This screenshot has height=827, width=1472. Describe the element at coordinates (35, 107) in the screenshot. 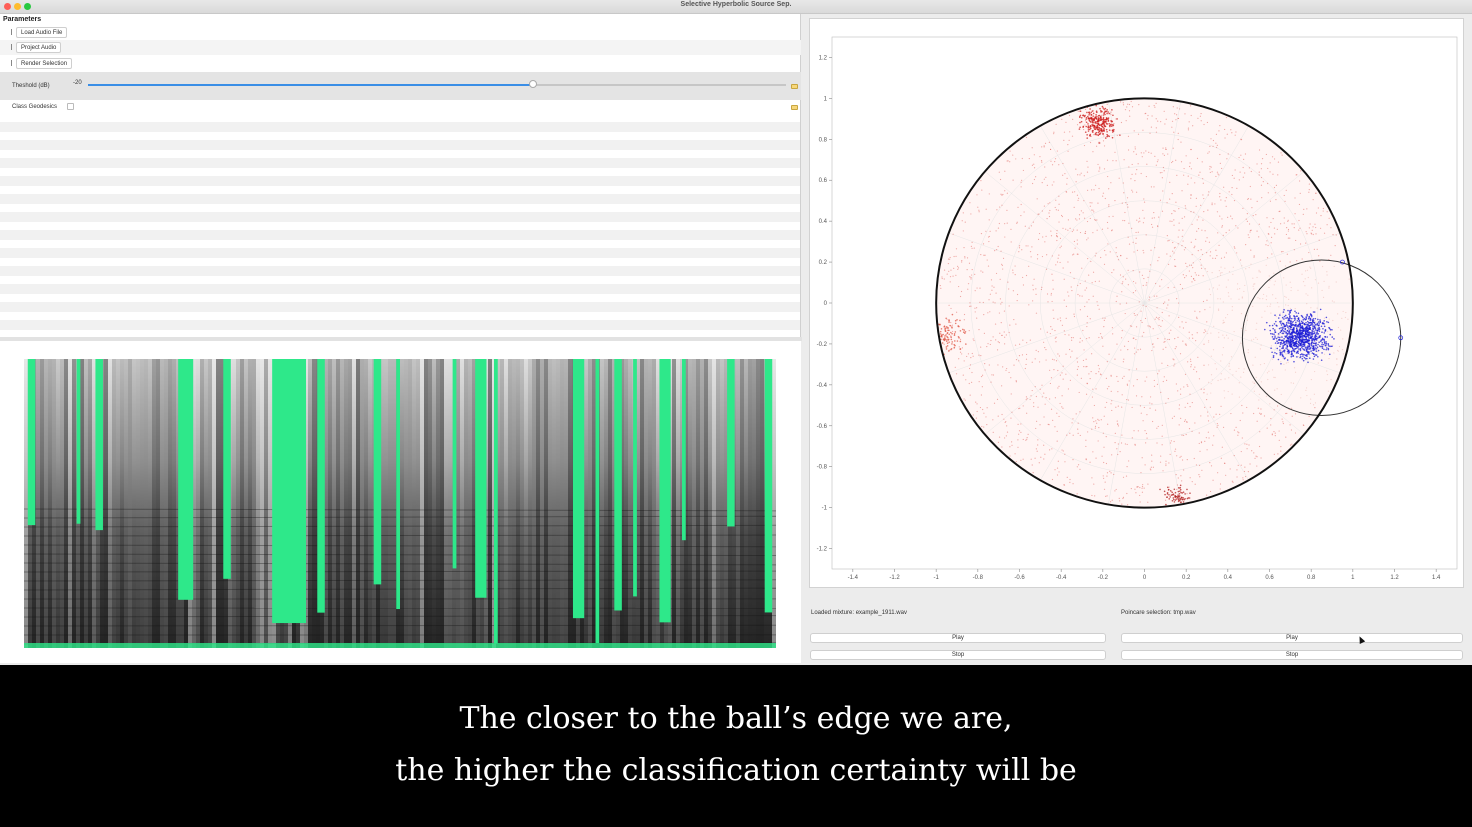

I see `class-geodesics-label: Class Geodesics` at that location.